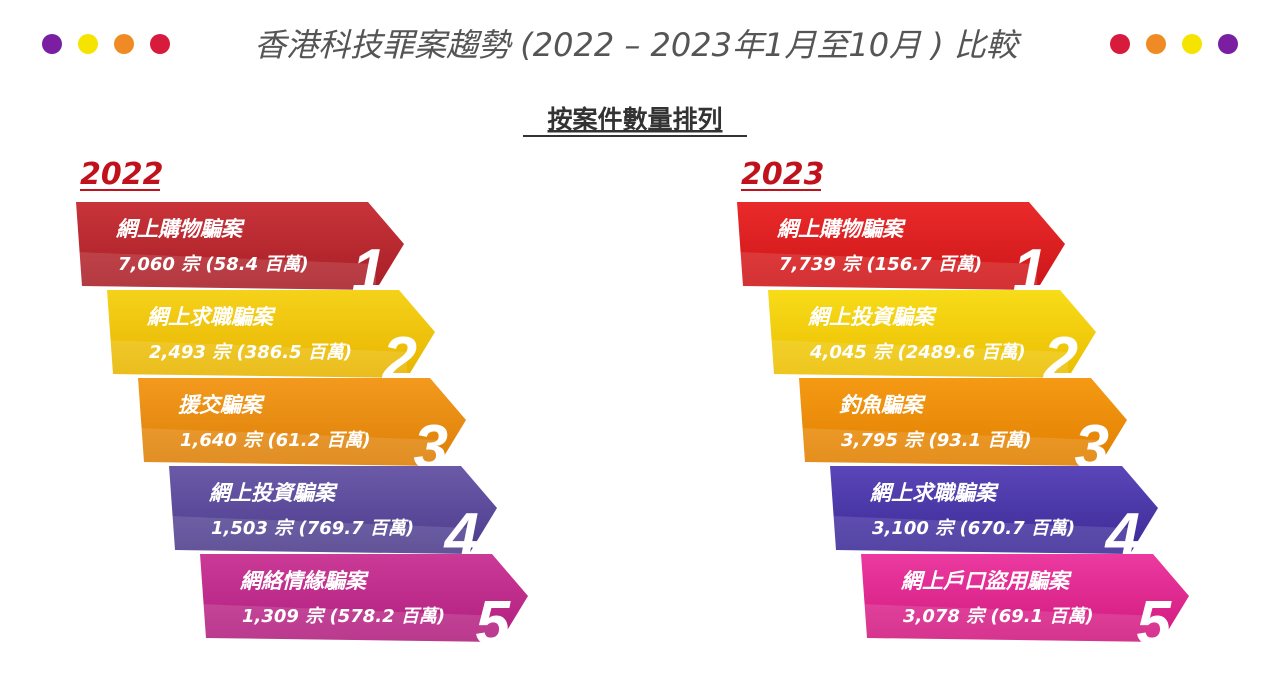 Image resolution: width=1262 pixels, height=680 pixels. Describe the element at coordinates (986, 581) in the screenshot. I see `item-name: 網上戶口盜用騙案` at that location.